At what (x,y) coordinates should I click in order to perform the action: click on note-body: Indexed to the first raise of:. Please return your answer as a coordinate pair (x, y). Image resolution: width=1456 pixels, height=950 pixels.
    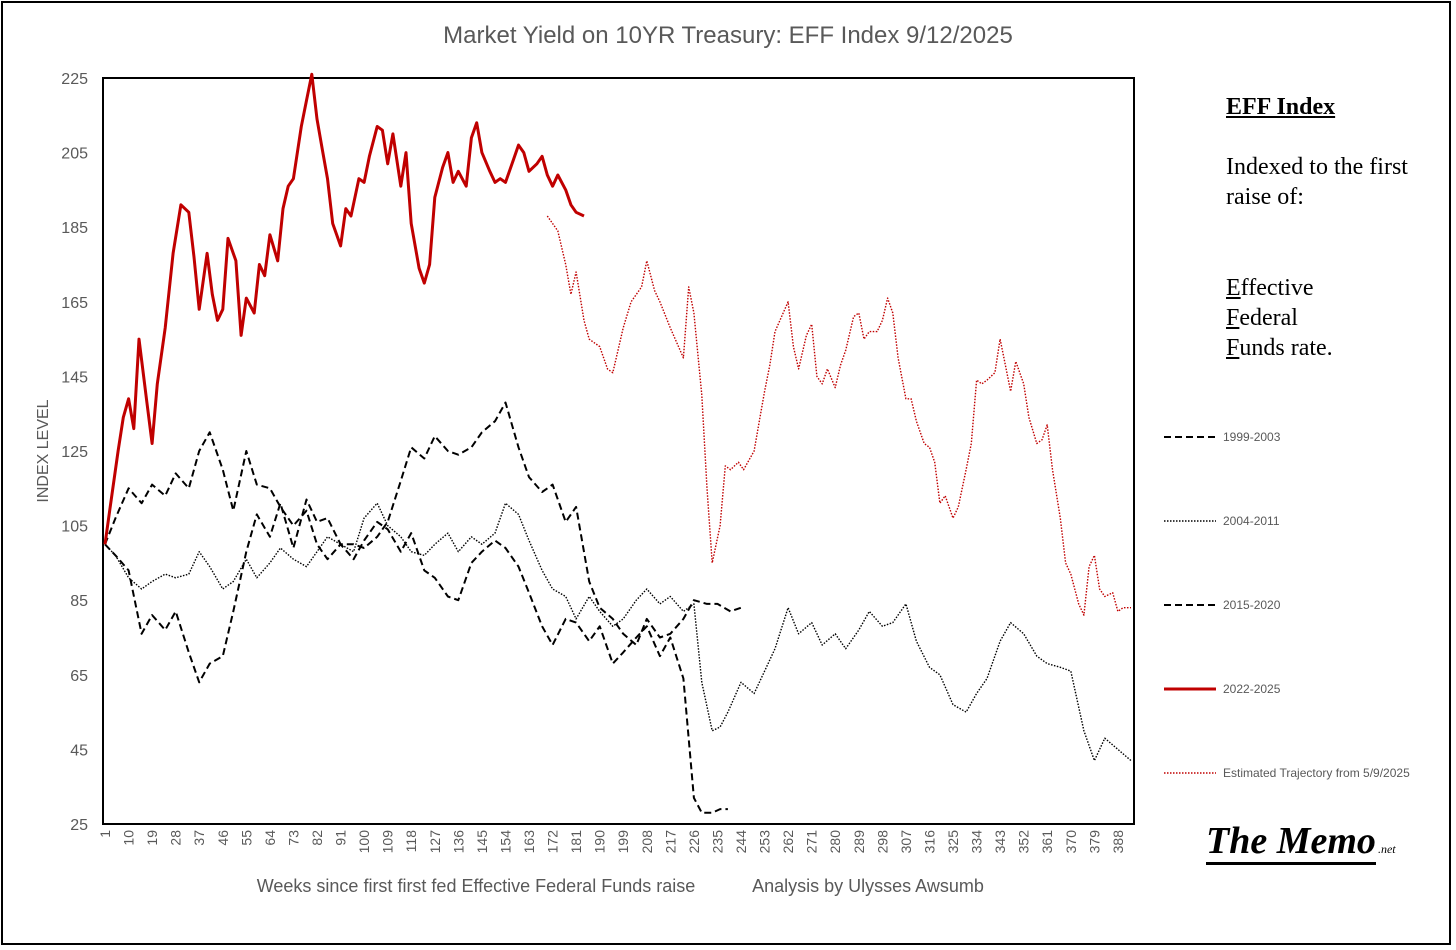
    Looking at the image, I should click on (1317, 182).